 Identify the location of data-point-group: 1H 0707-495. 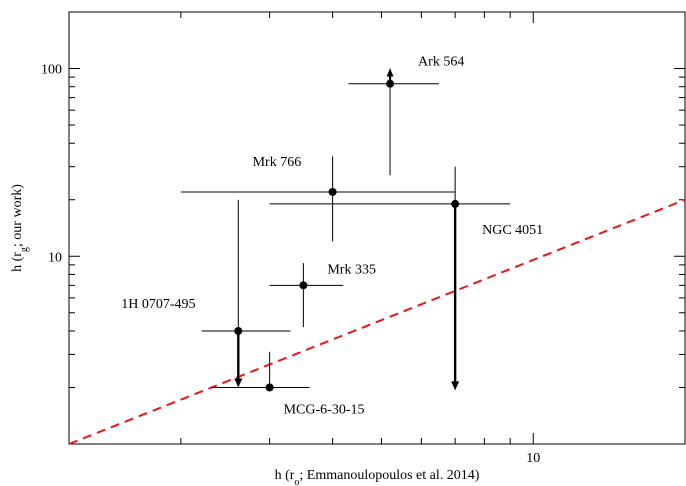
(206, 293).